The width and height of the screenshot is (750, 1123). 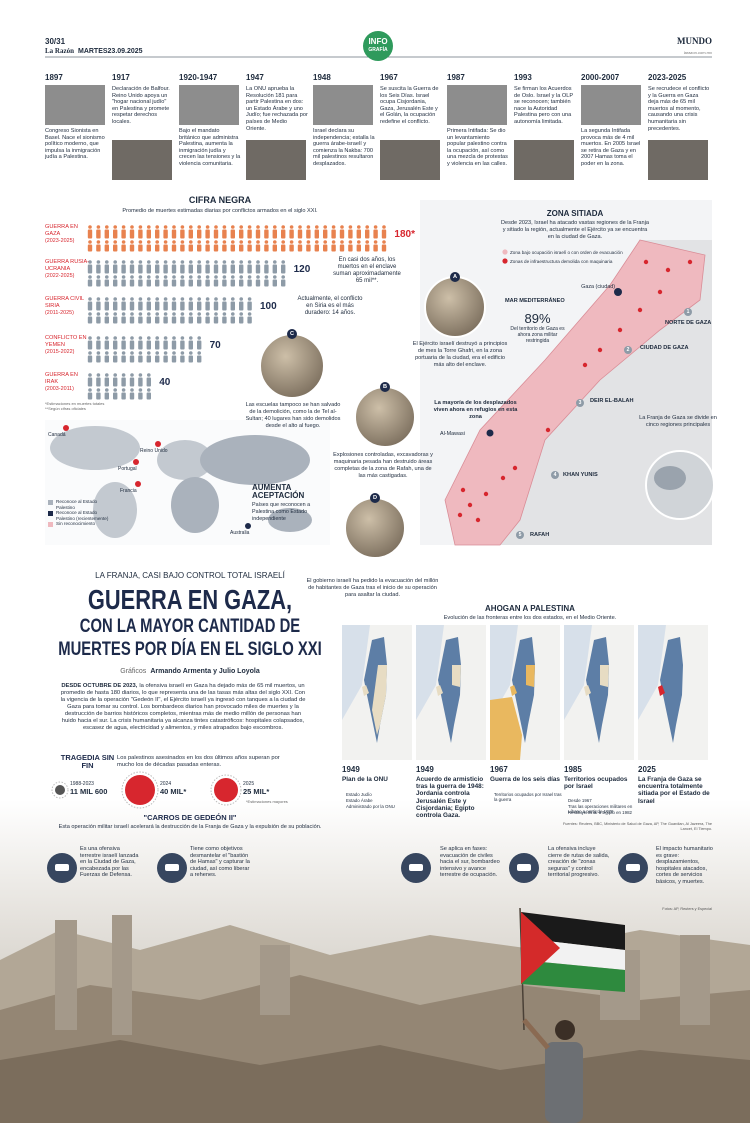 What do you see at coordinates (267, 801) in the screenshot?
I see `footnote: *Estimaciones mayores` at bounding box center [267, 801].